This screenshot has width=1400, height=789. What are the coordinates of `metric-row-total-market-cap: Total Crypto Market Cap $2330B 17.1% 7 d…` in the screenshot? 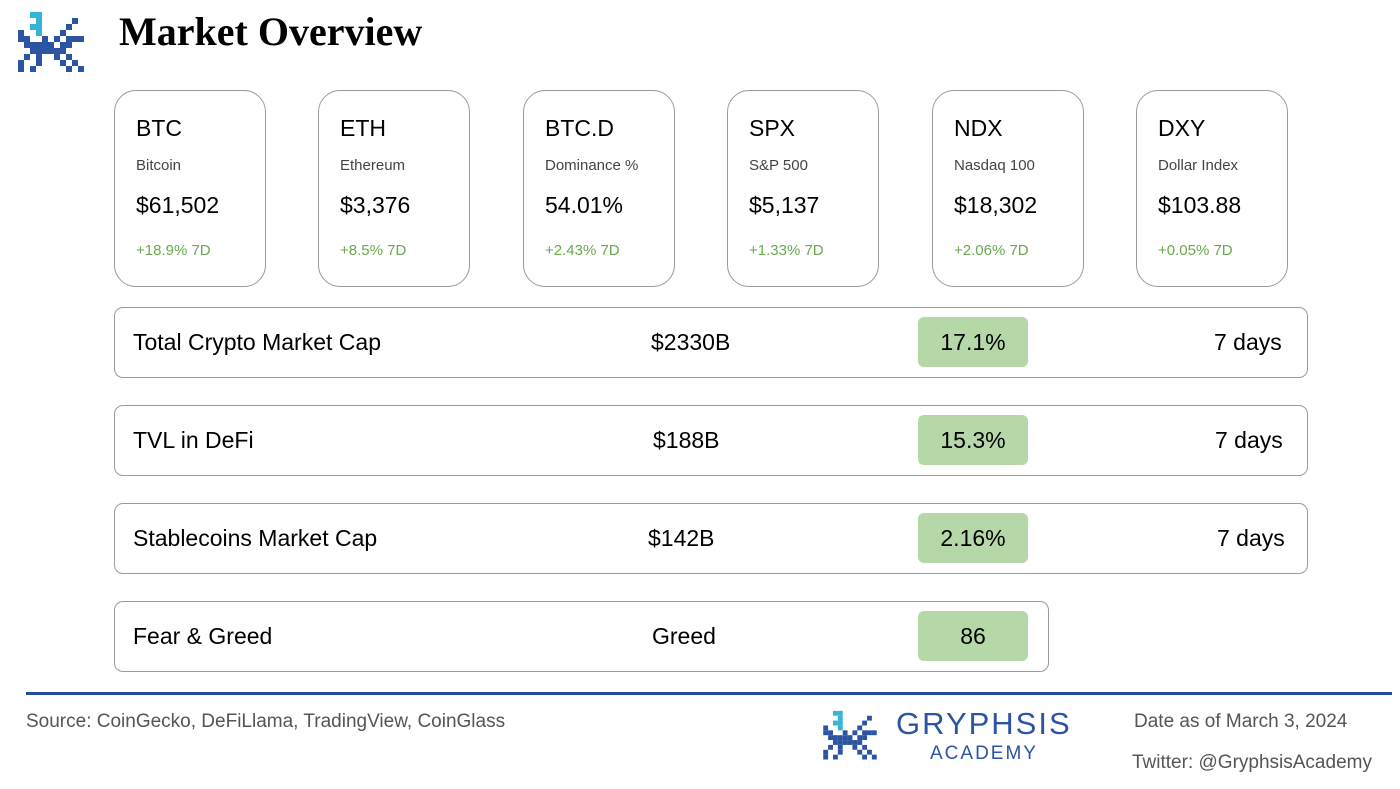 It's located at (711, 342).